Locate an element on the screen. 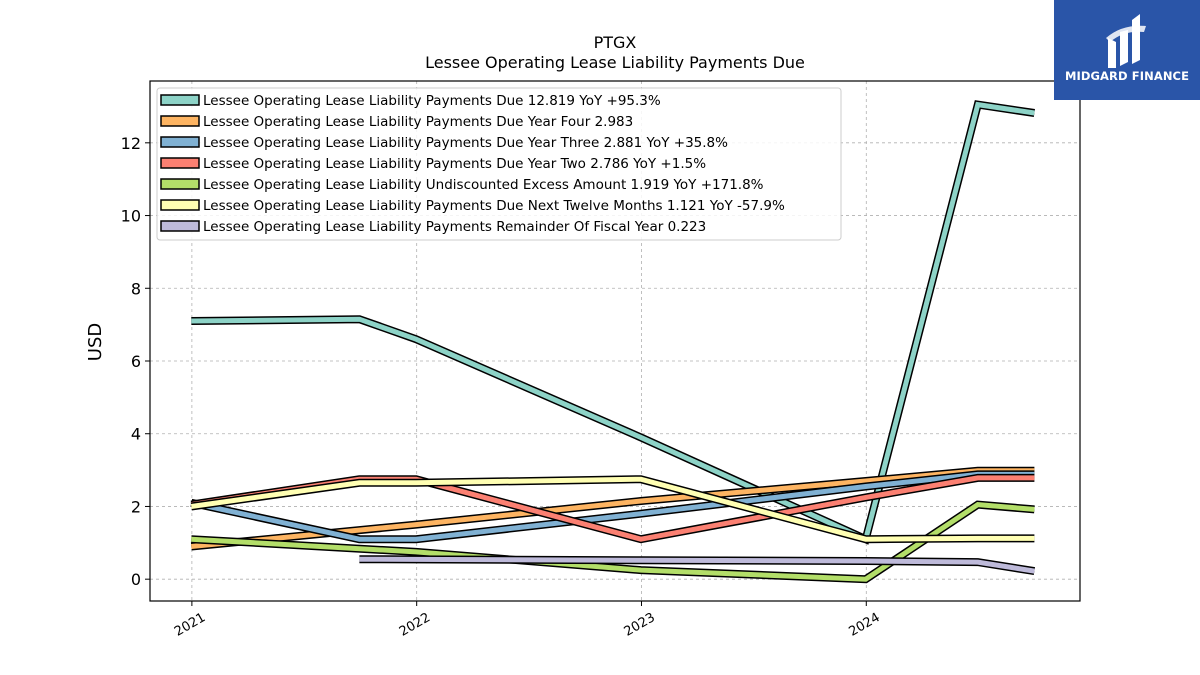 Image resolution: width=1200 pixels, height=675 pixels. x-tick-label: 2024 is located at coordinates (864, 625).